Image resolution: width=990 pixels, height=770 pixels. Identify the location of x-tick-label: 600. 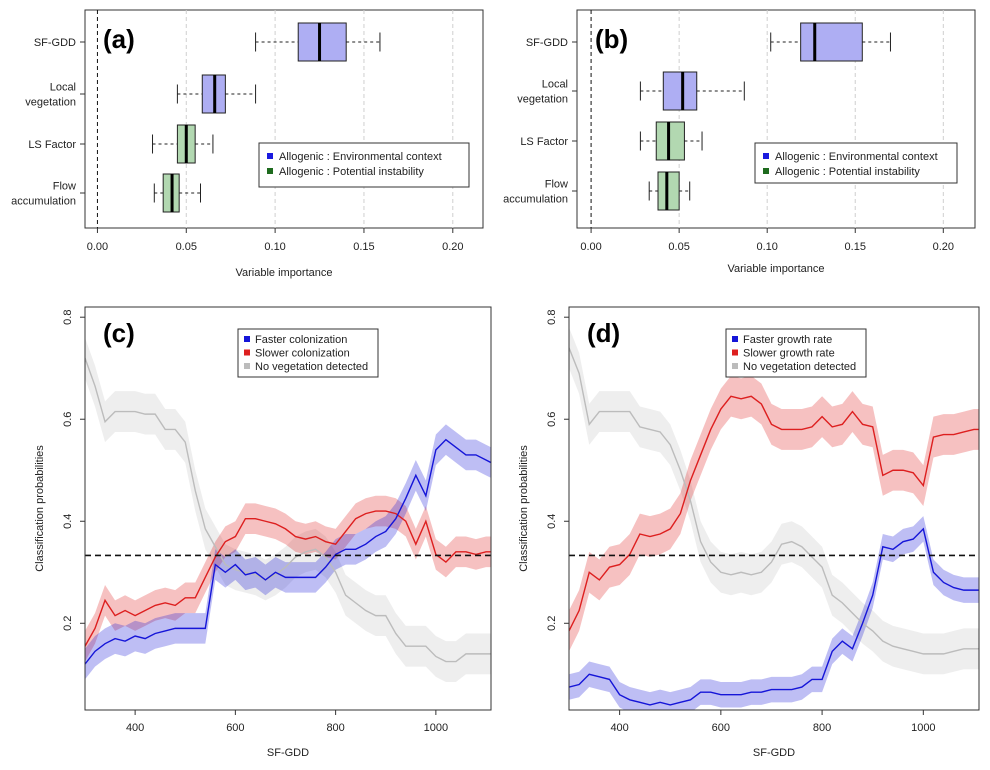
(235, 728).